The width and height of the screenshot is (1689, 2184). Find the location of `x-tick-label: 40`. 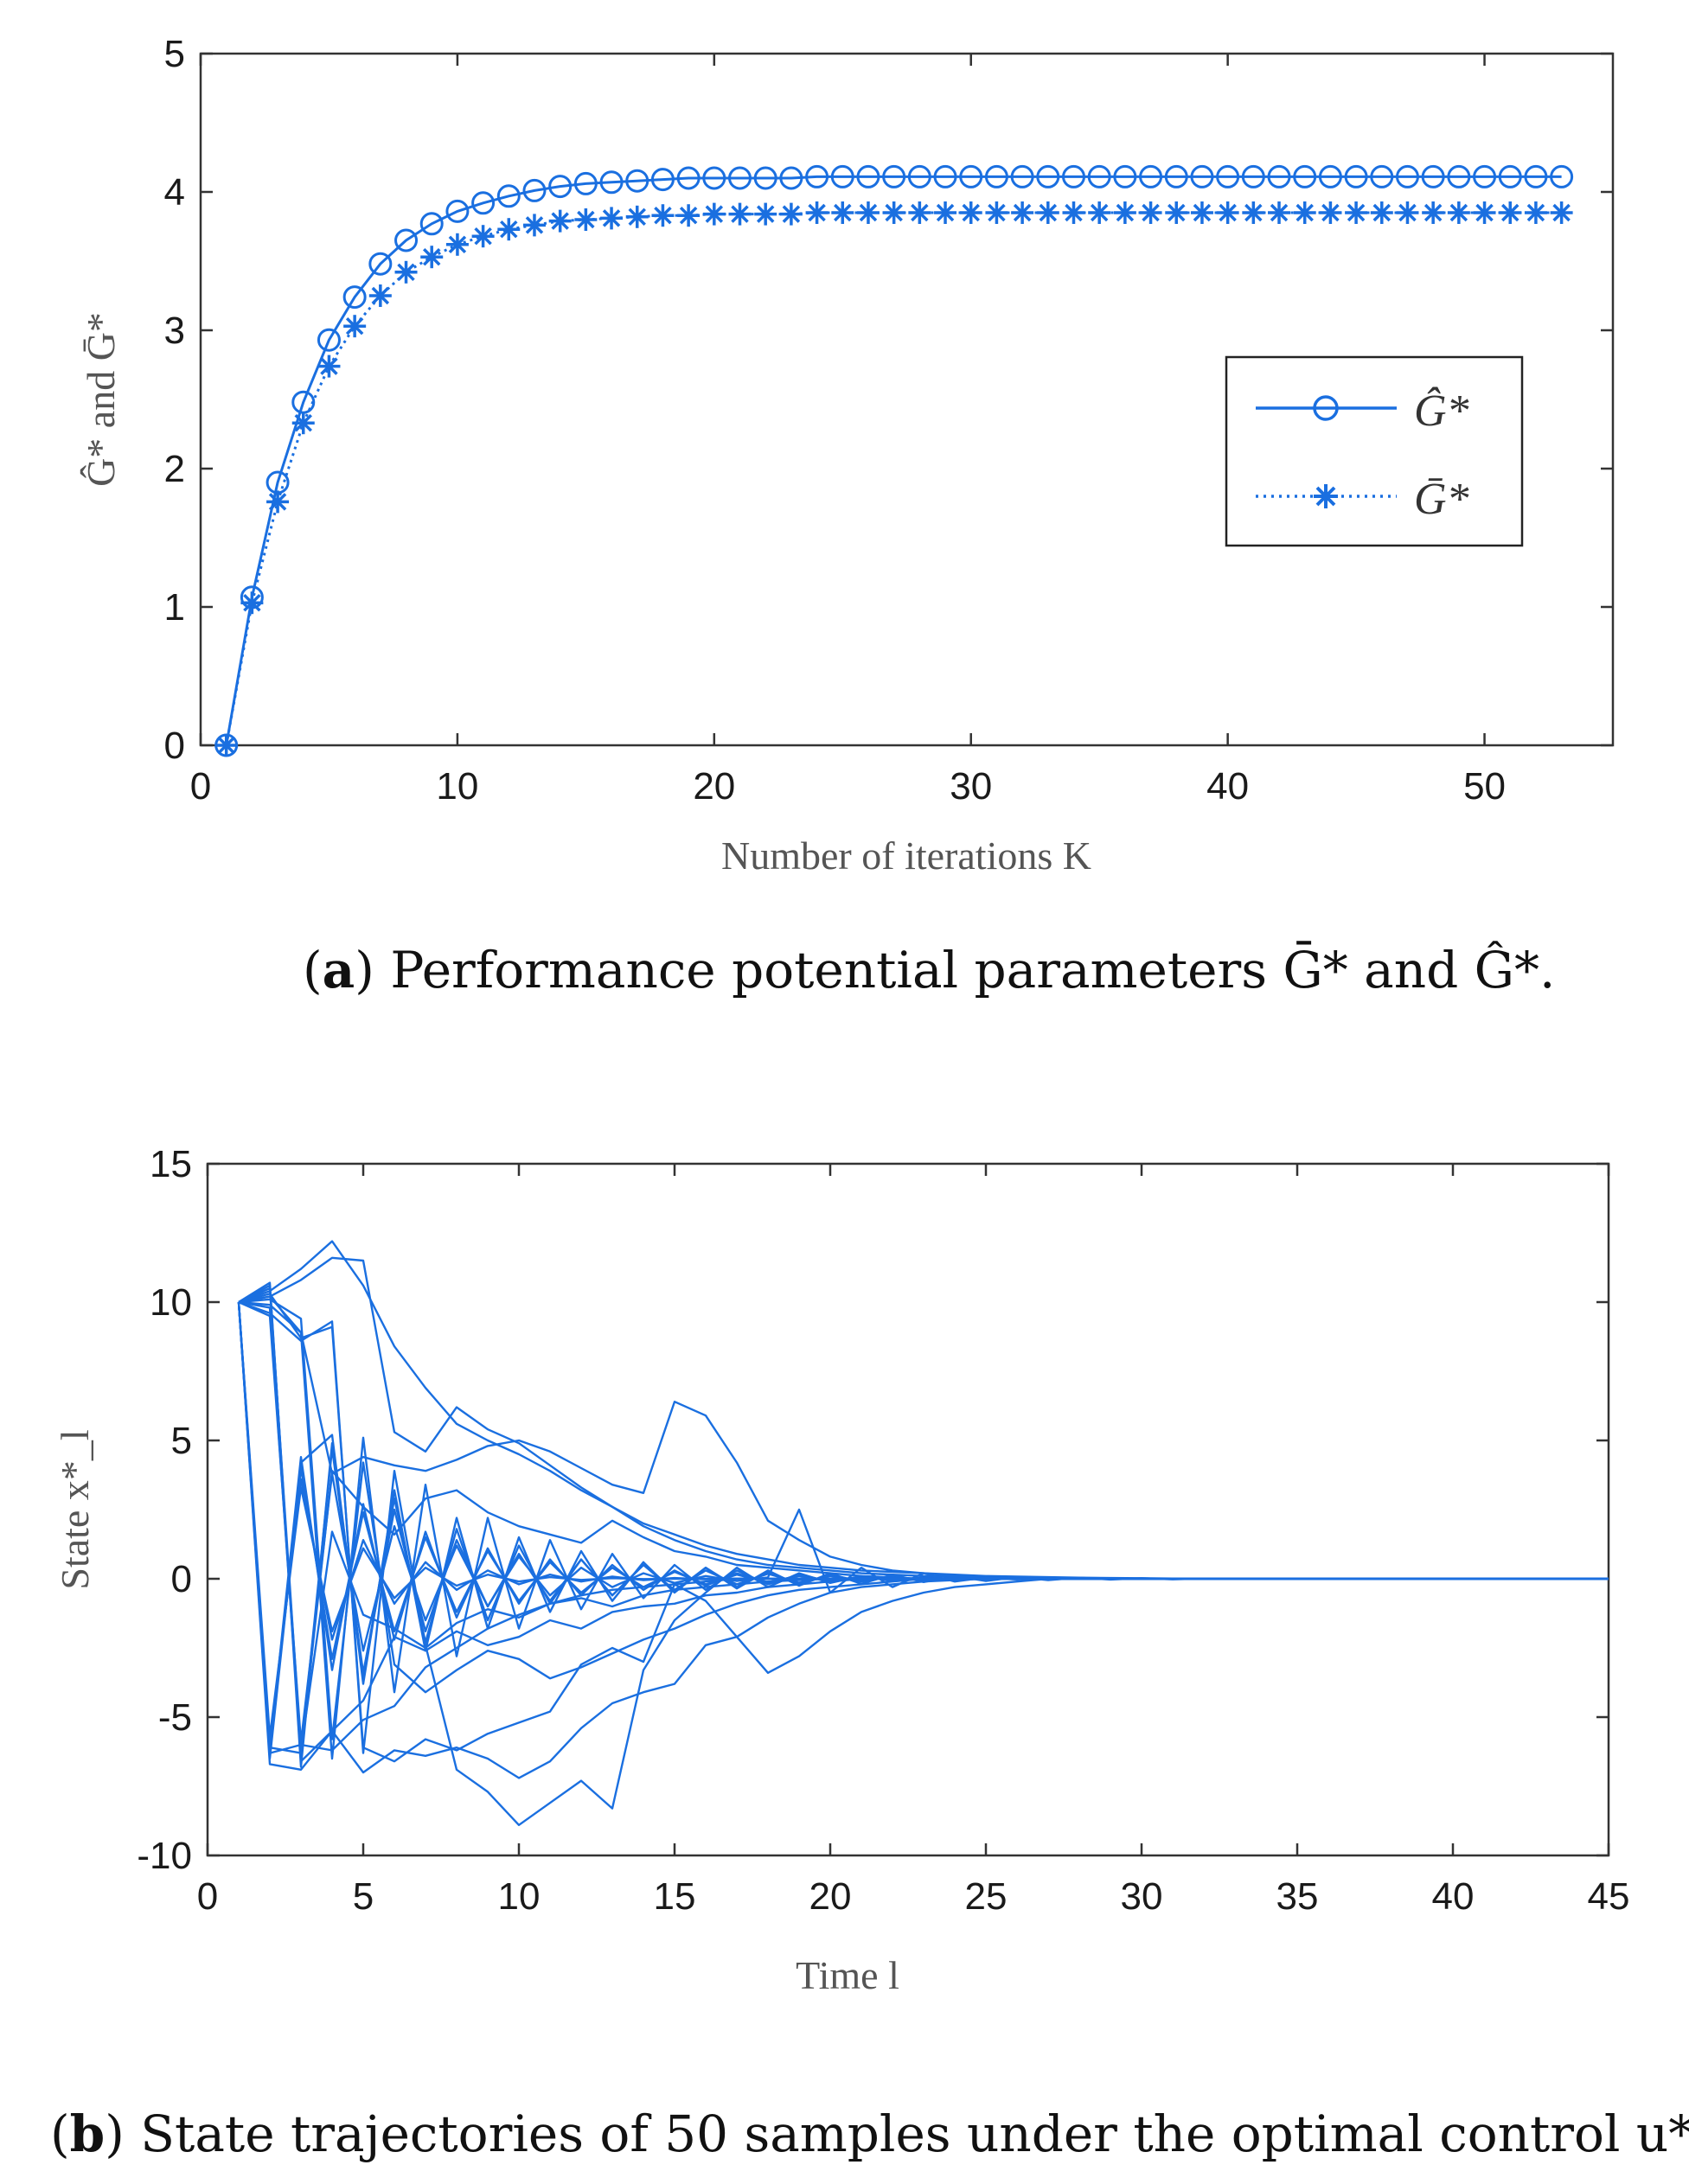

x-tick-label: 40 is located at coordinates (1227, 786).